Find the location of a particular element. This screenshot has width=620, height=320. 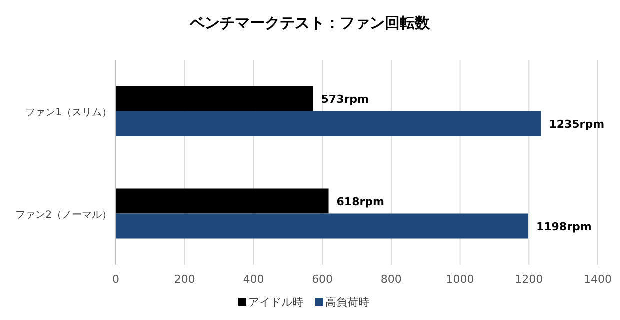

x-tick-label: 800 is located at coordinates (391, 279).